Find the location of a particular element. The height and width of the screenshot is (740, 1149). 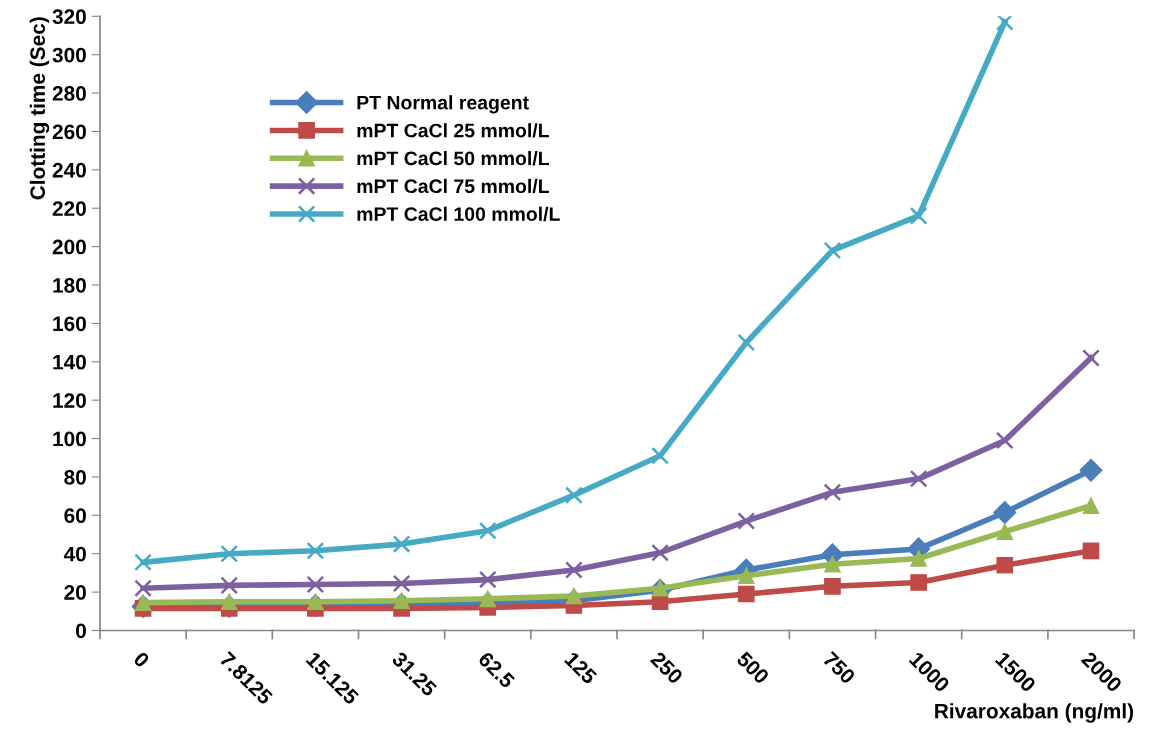

legend-label: mPT CaCl 25 mmol/L is located at coordinates (453, 130).